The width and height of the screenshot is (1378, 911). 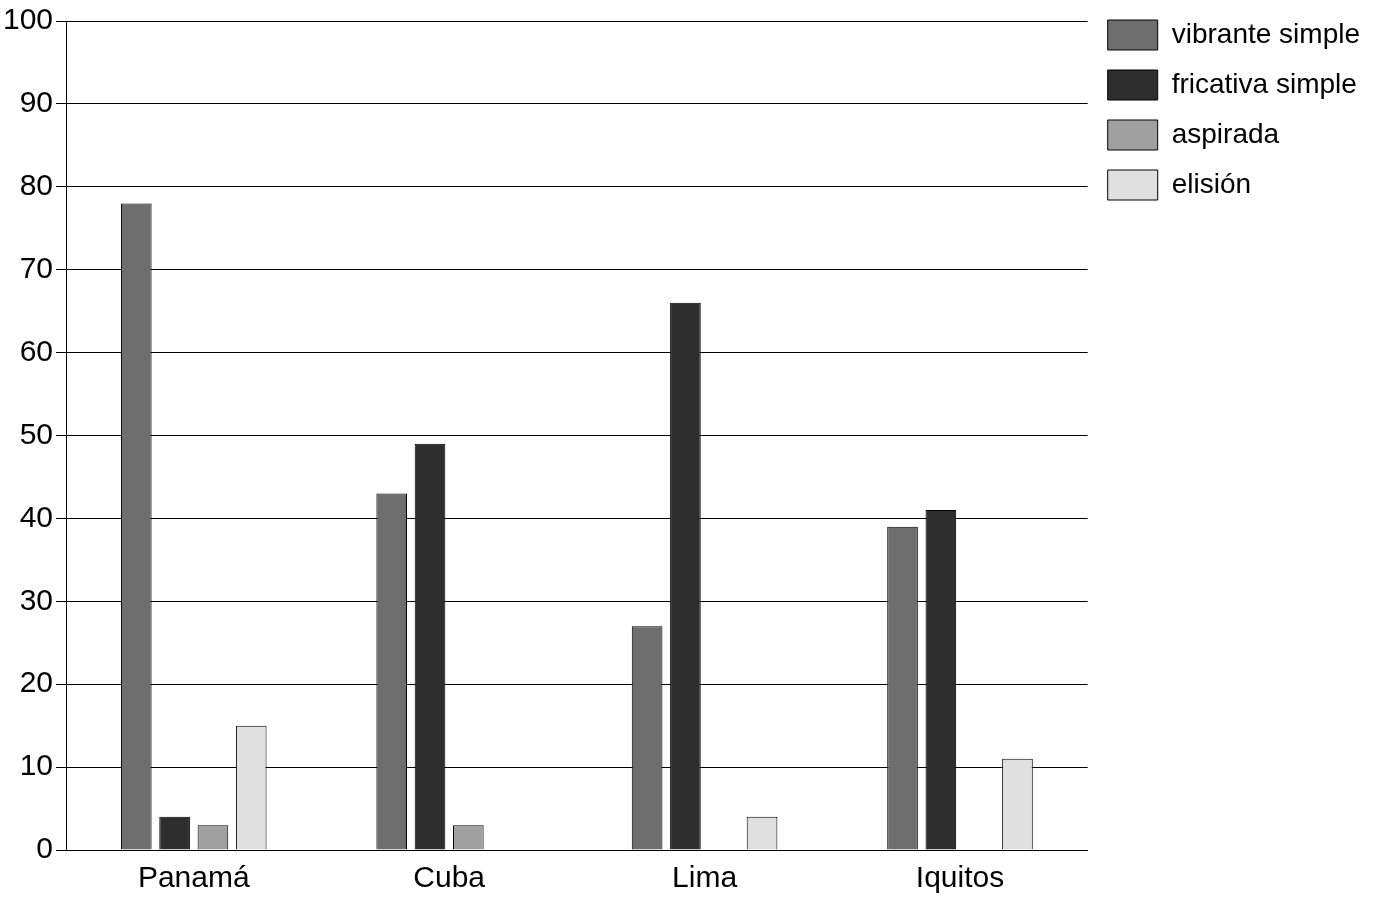 I want to click on legend-label: aspirada, so click(x=1225, y=133).